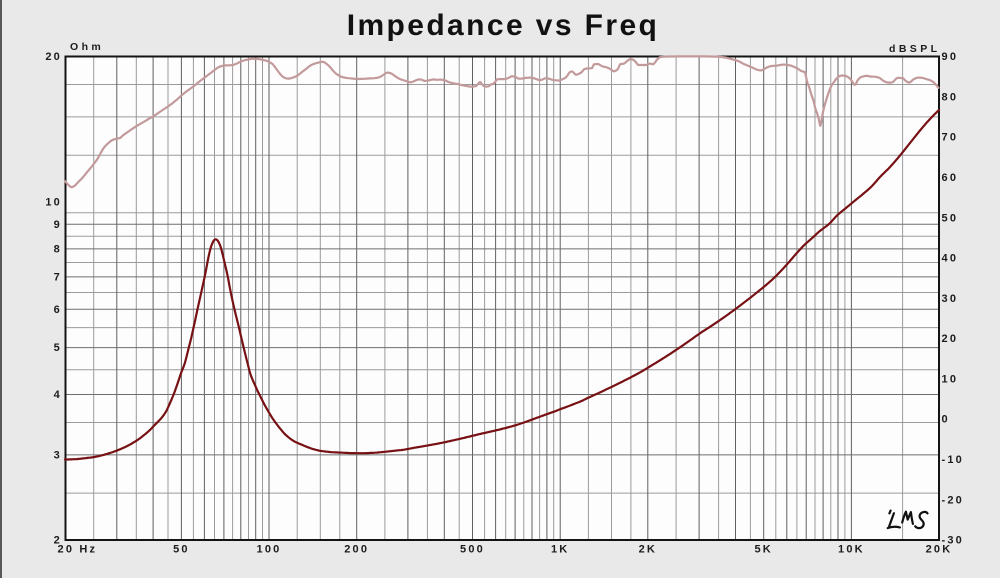 The height and width of the screenshot is (578, 1000). What do you see at coordinates (939, 550) in the screenshot?
I see `svg-text: 20K` at bounding box center [939, 550].